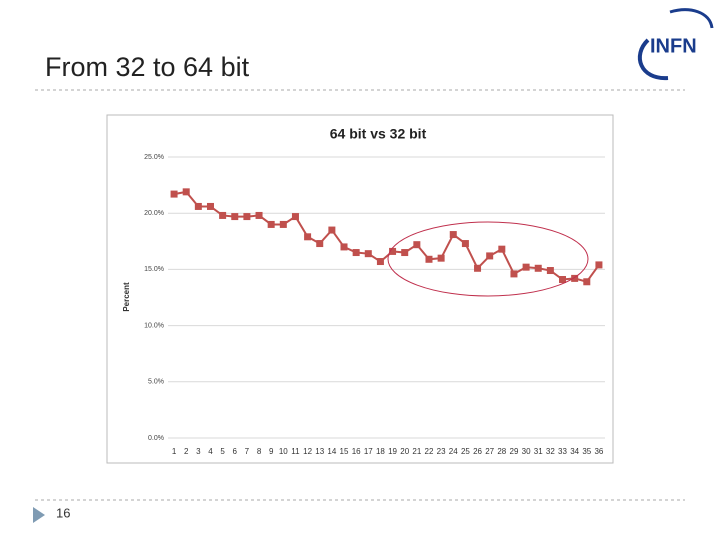 The width and height of the screenshot is (720, 540). Describe the element at coordinates (356, 451) in the screenshot. I see `x-tick-label: 16` at that location.